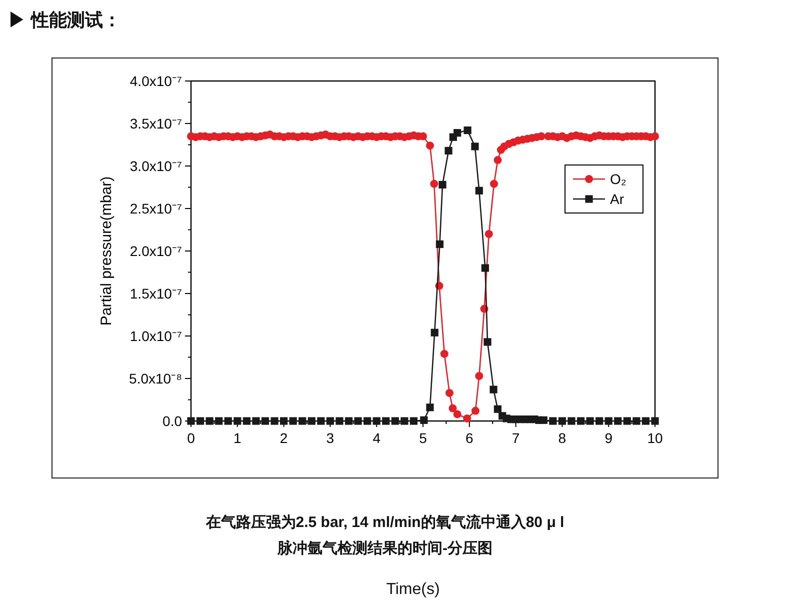 The image size is (800, 612). I want to click on y-tick-label: 3.0x10⁻⁷, so click(156, 166).